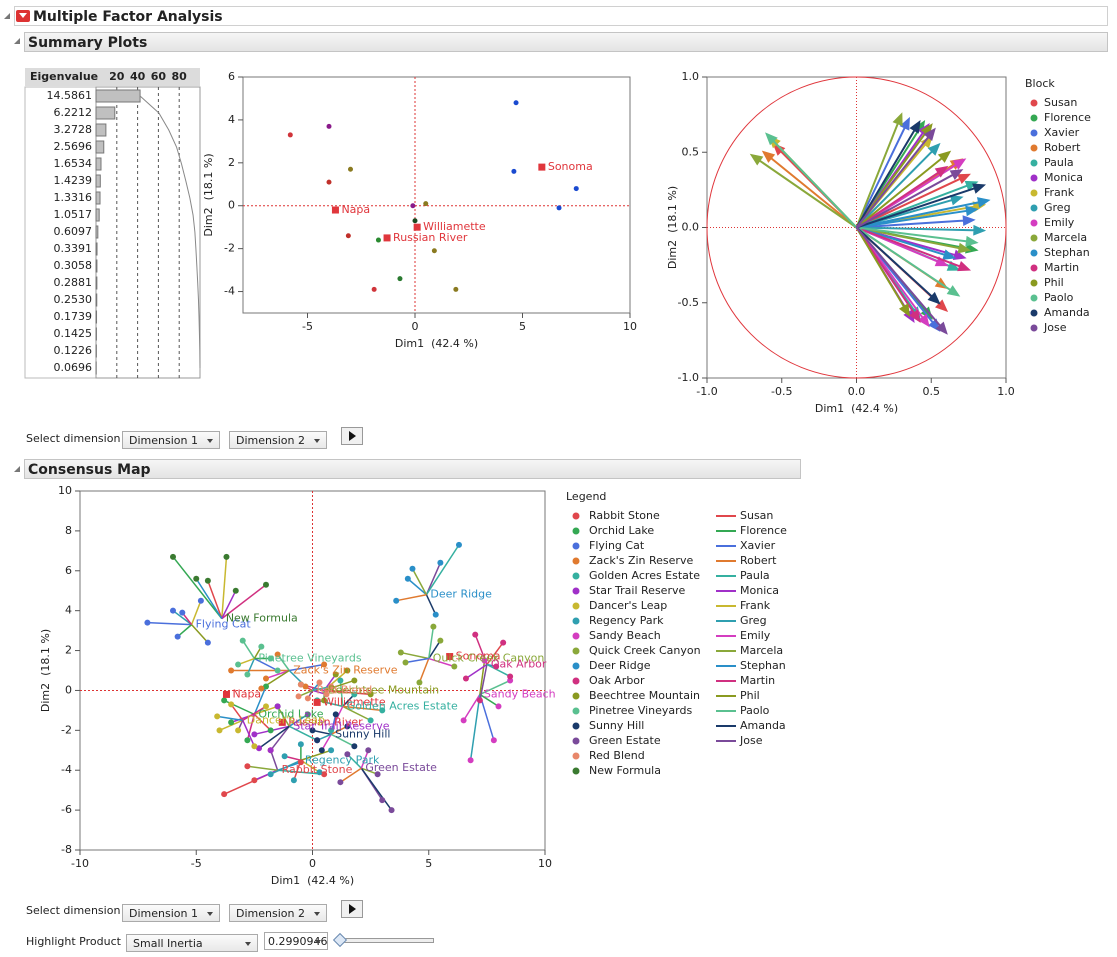 Image resolution: width=1117 pixels, height=957 pixels. What do you see at coordinates (691, 227) in the screenshot?
I see `y-tick-label: 0.0` at bounding box center [691, 227].